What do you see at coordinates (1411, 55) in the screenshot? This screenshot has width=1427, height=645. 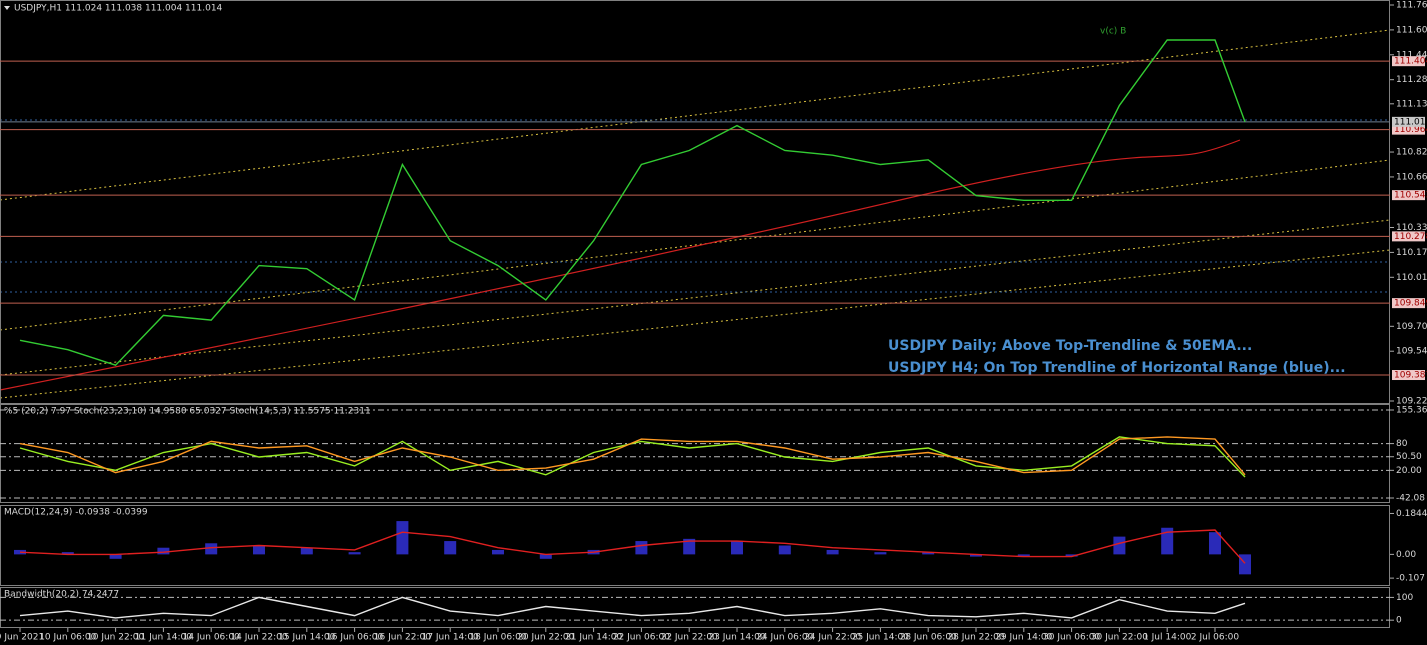 I see `y-tick-label: 111.445` at bounding box center [1411, 55].